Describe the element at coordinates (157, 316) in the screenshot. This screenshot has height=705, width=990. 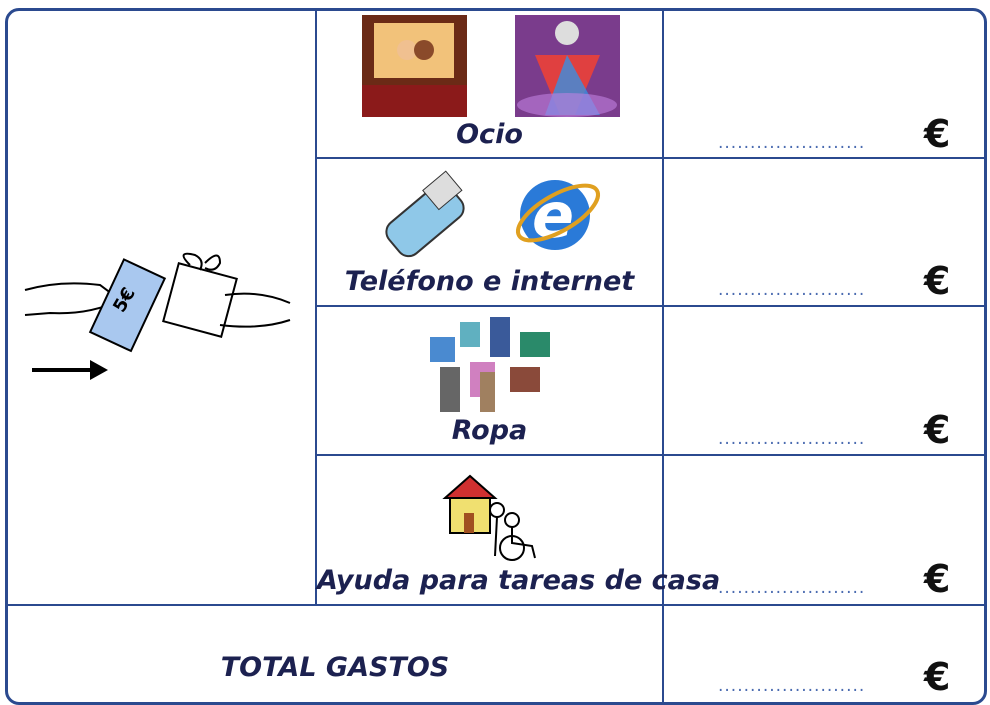
I see `payment-icon: 5€` at that location.